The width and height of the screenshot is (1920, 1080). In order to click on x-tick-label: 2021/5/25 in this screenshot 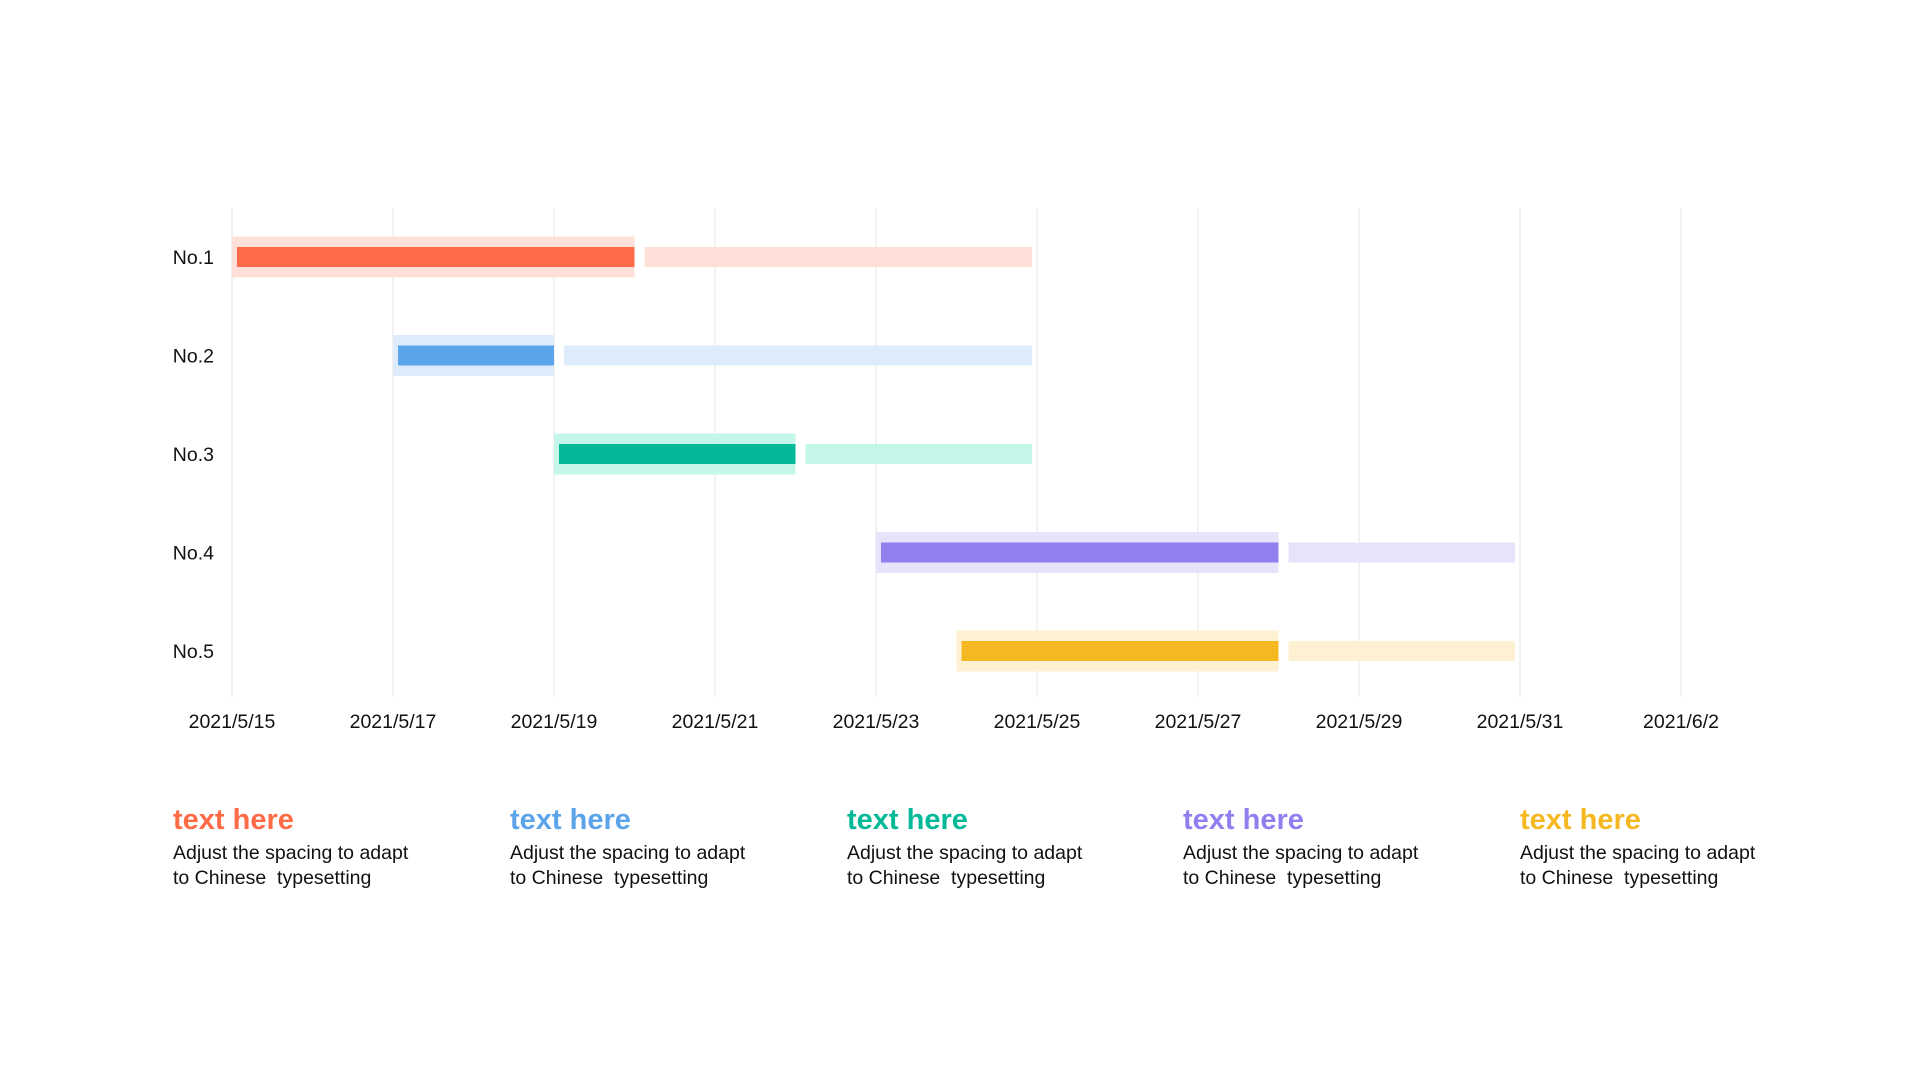, I will do `click(1037, 722)`.